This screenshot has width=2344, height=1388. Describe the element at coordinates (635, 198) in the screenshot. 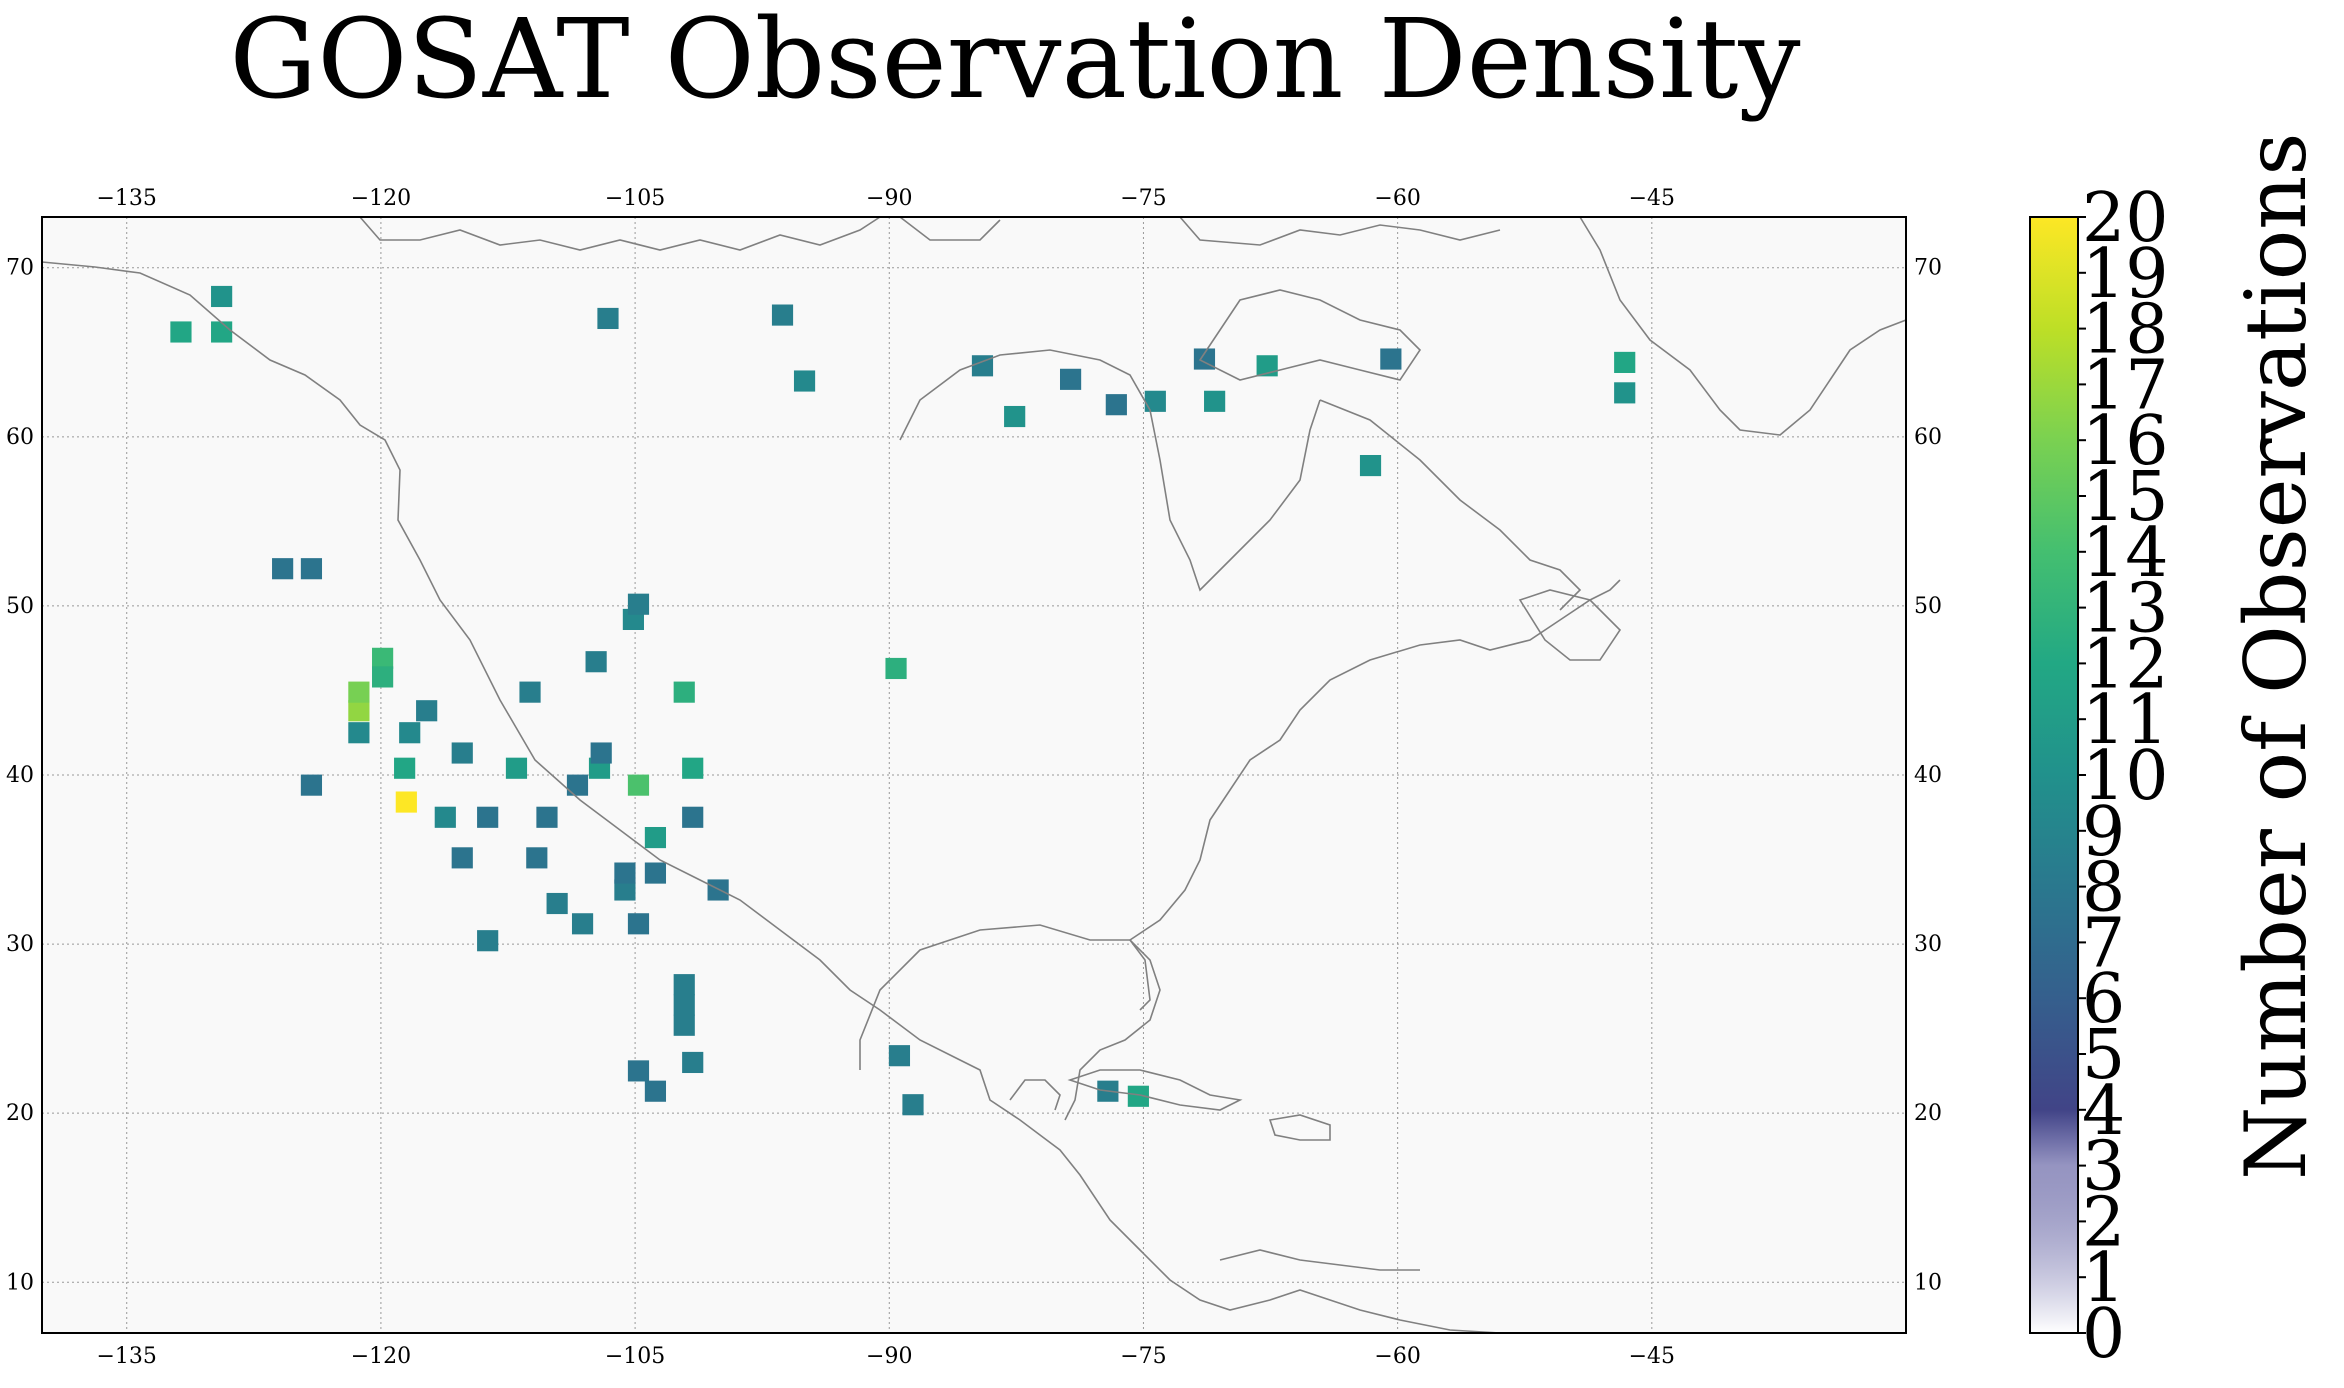

I see `x-tick-label: −105` at that location.